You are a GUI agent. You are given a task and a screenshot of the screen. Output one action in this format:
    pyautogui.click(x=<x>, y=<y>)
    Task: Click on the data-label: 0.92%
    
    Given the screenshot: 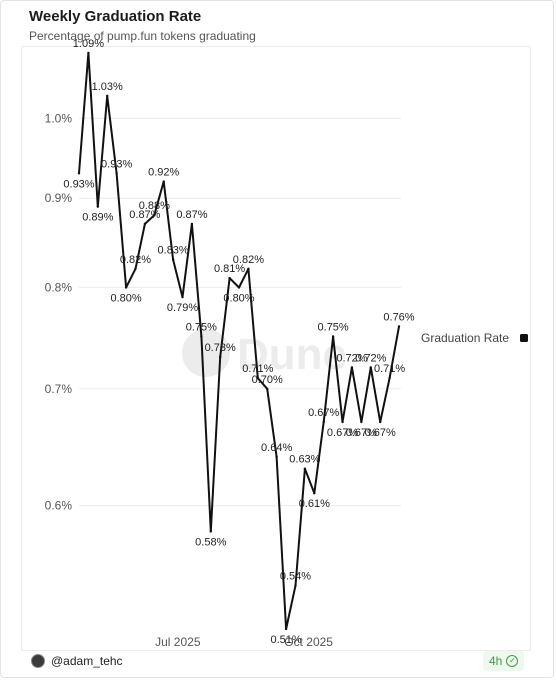 What is the action you would take?
    pyautogui.click(x=163, y=173)
    